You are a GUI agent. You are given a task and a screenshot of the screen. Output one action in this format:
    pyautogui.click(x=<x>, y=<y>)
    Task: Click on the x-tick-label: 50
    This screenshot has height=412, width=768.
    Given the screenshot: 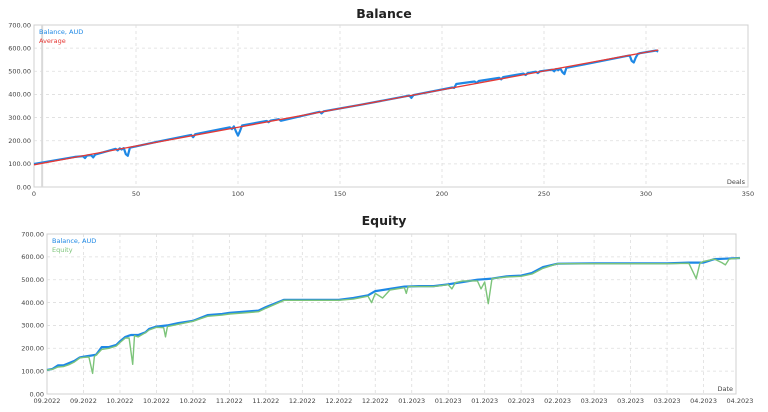 What is the action you would take?
    pyautogui.click(x=136, y=194)
    